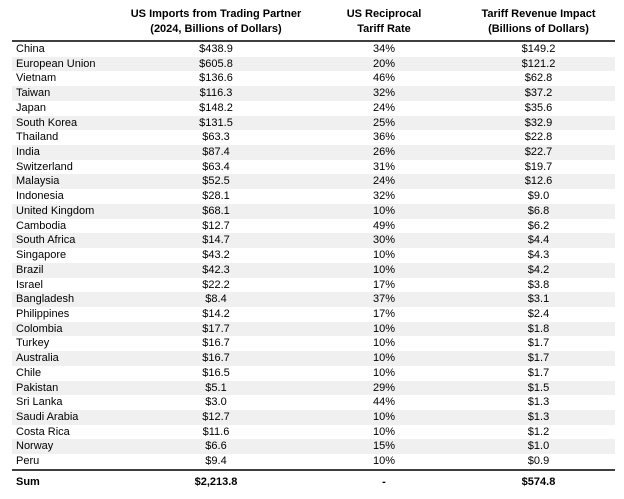  What do you see at coordinates (216, 49) in the screenshot?
I see `imports-cell: $438.9` at bounding box center [216, 49].